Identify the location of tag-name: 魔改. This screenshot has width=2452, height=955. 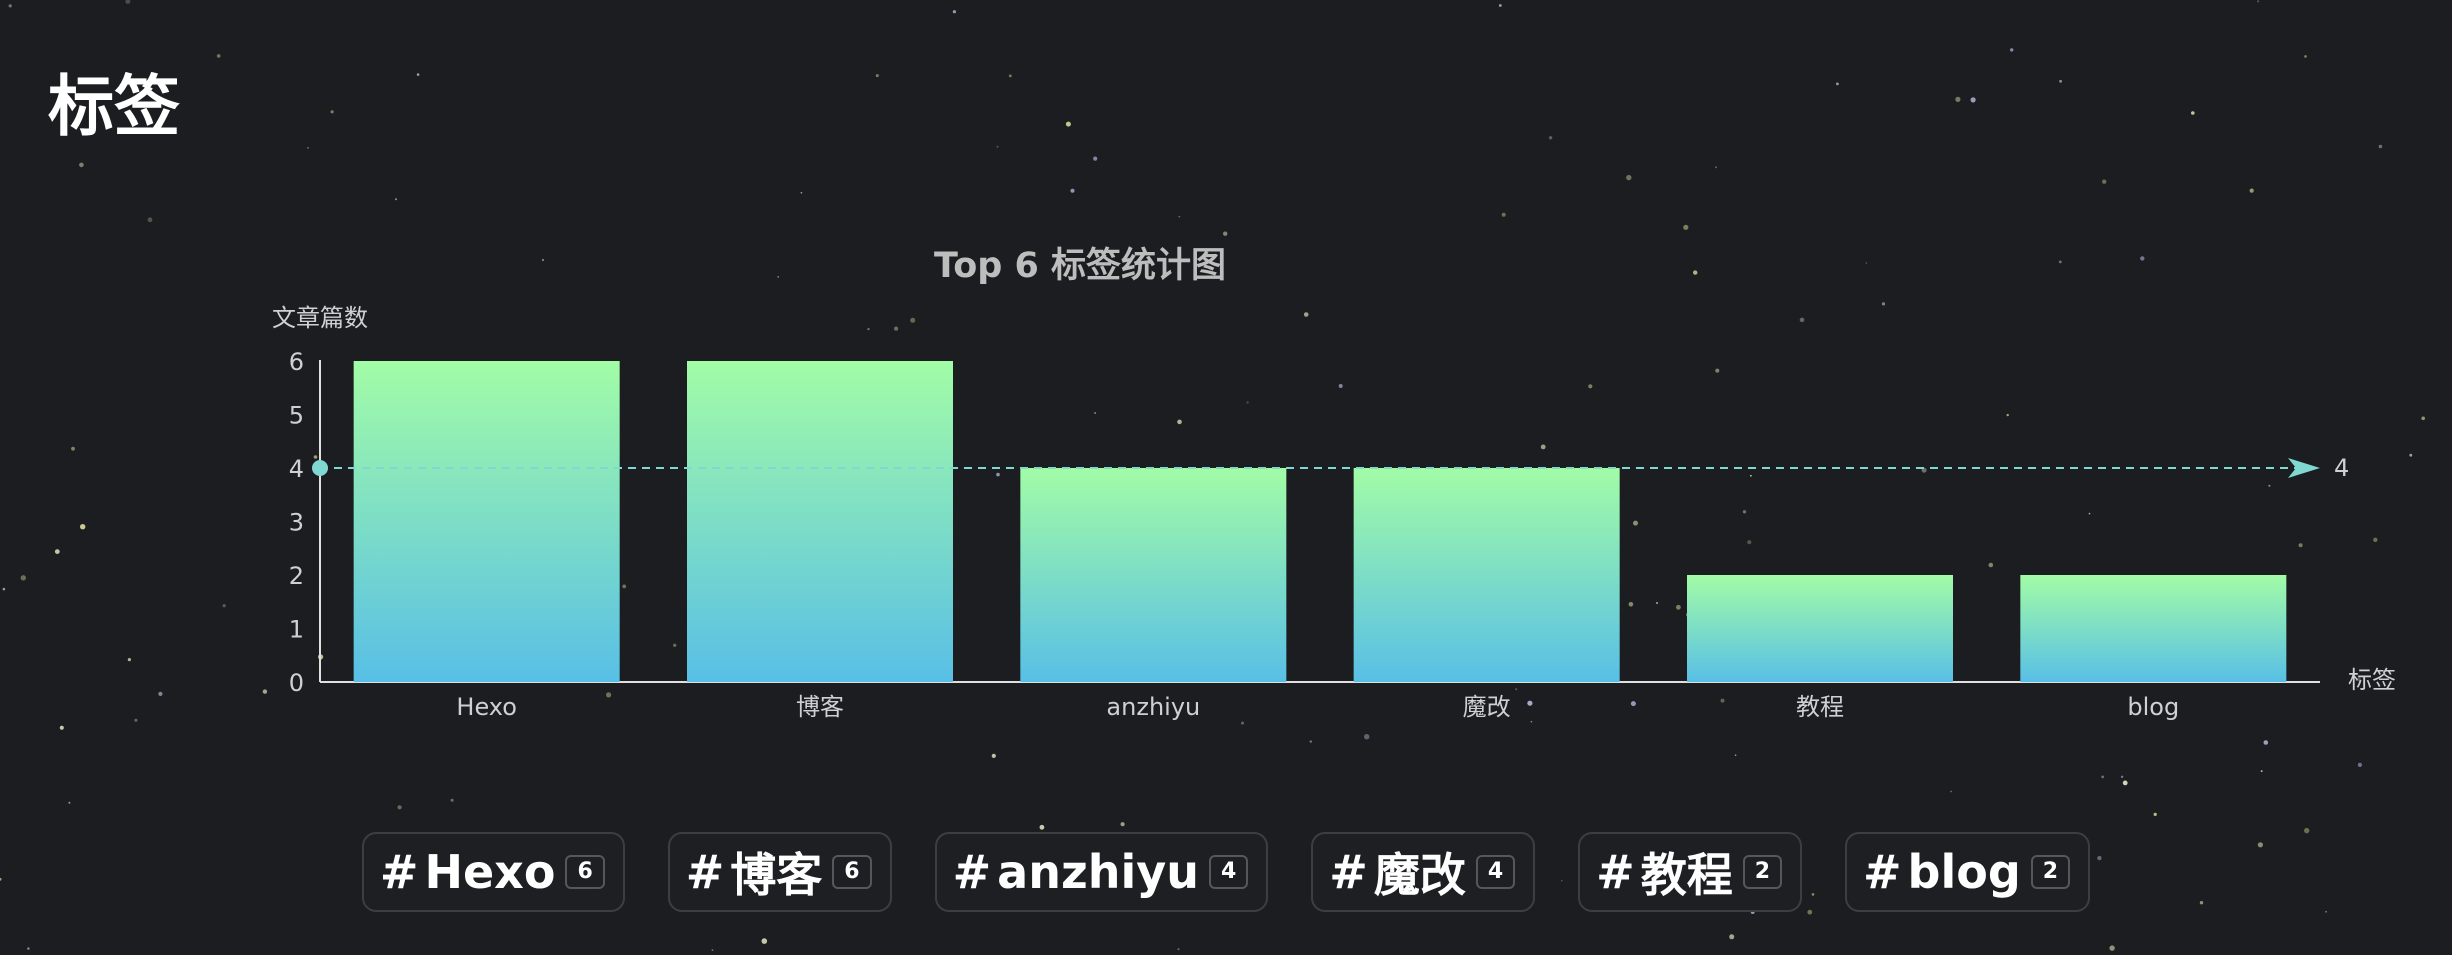
(1419, 875).